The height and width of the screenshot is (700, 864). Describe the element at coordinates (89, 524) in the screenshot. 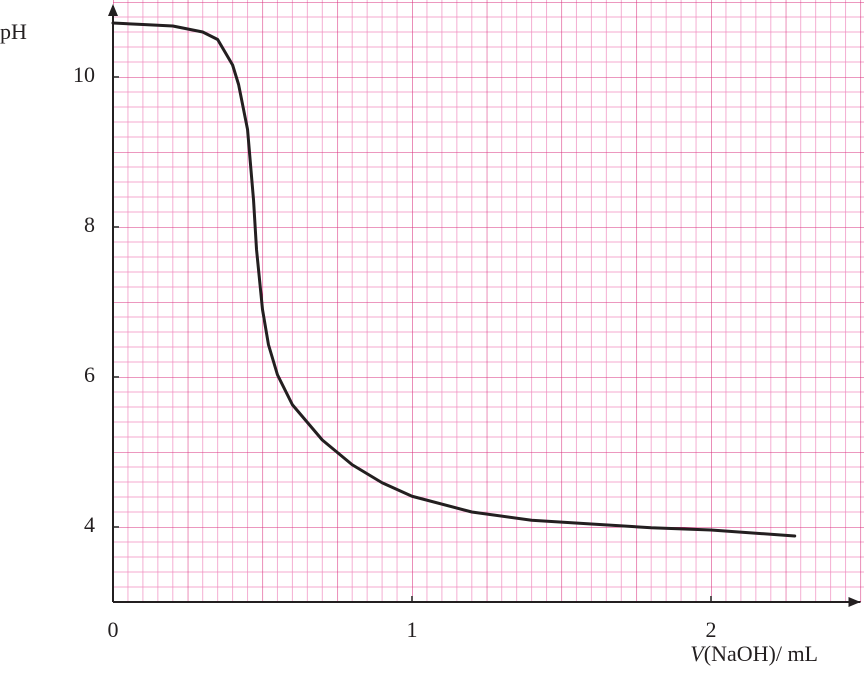

I see `y-tick-label: 4` at that location.